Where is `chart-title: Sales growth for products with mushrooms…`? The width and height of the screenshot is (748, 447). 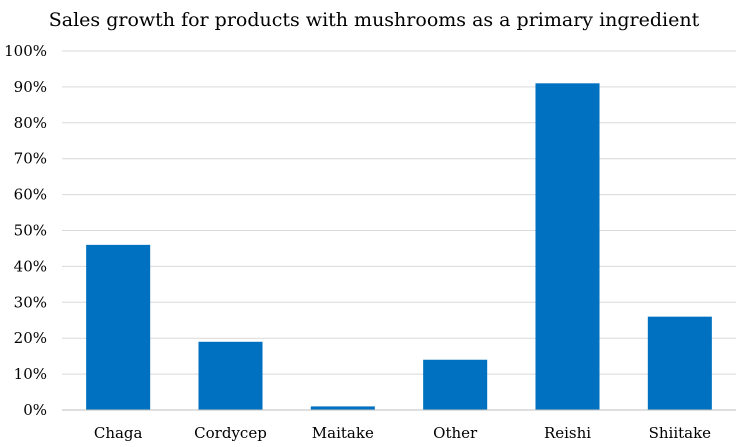
chart-title: Sales growth for products with mushrooms… is located at coordinates (374, 20).